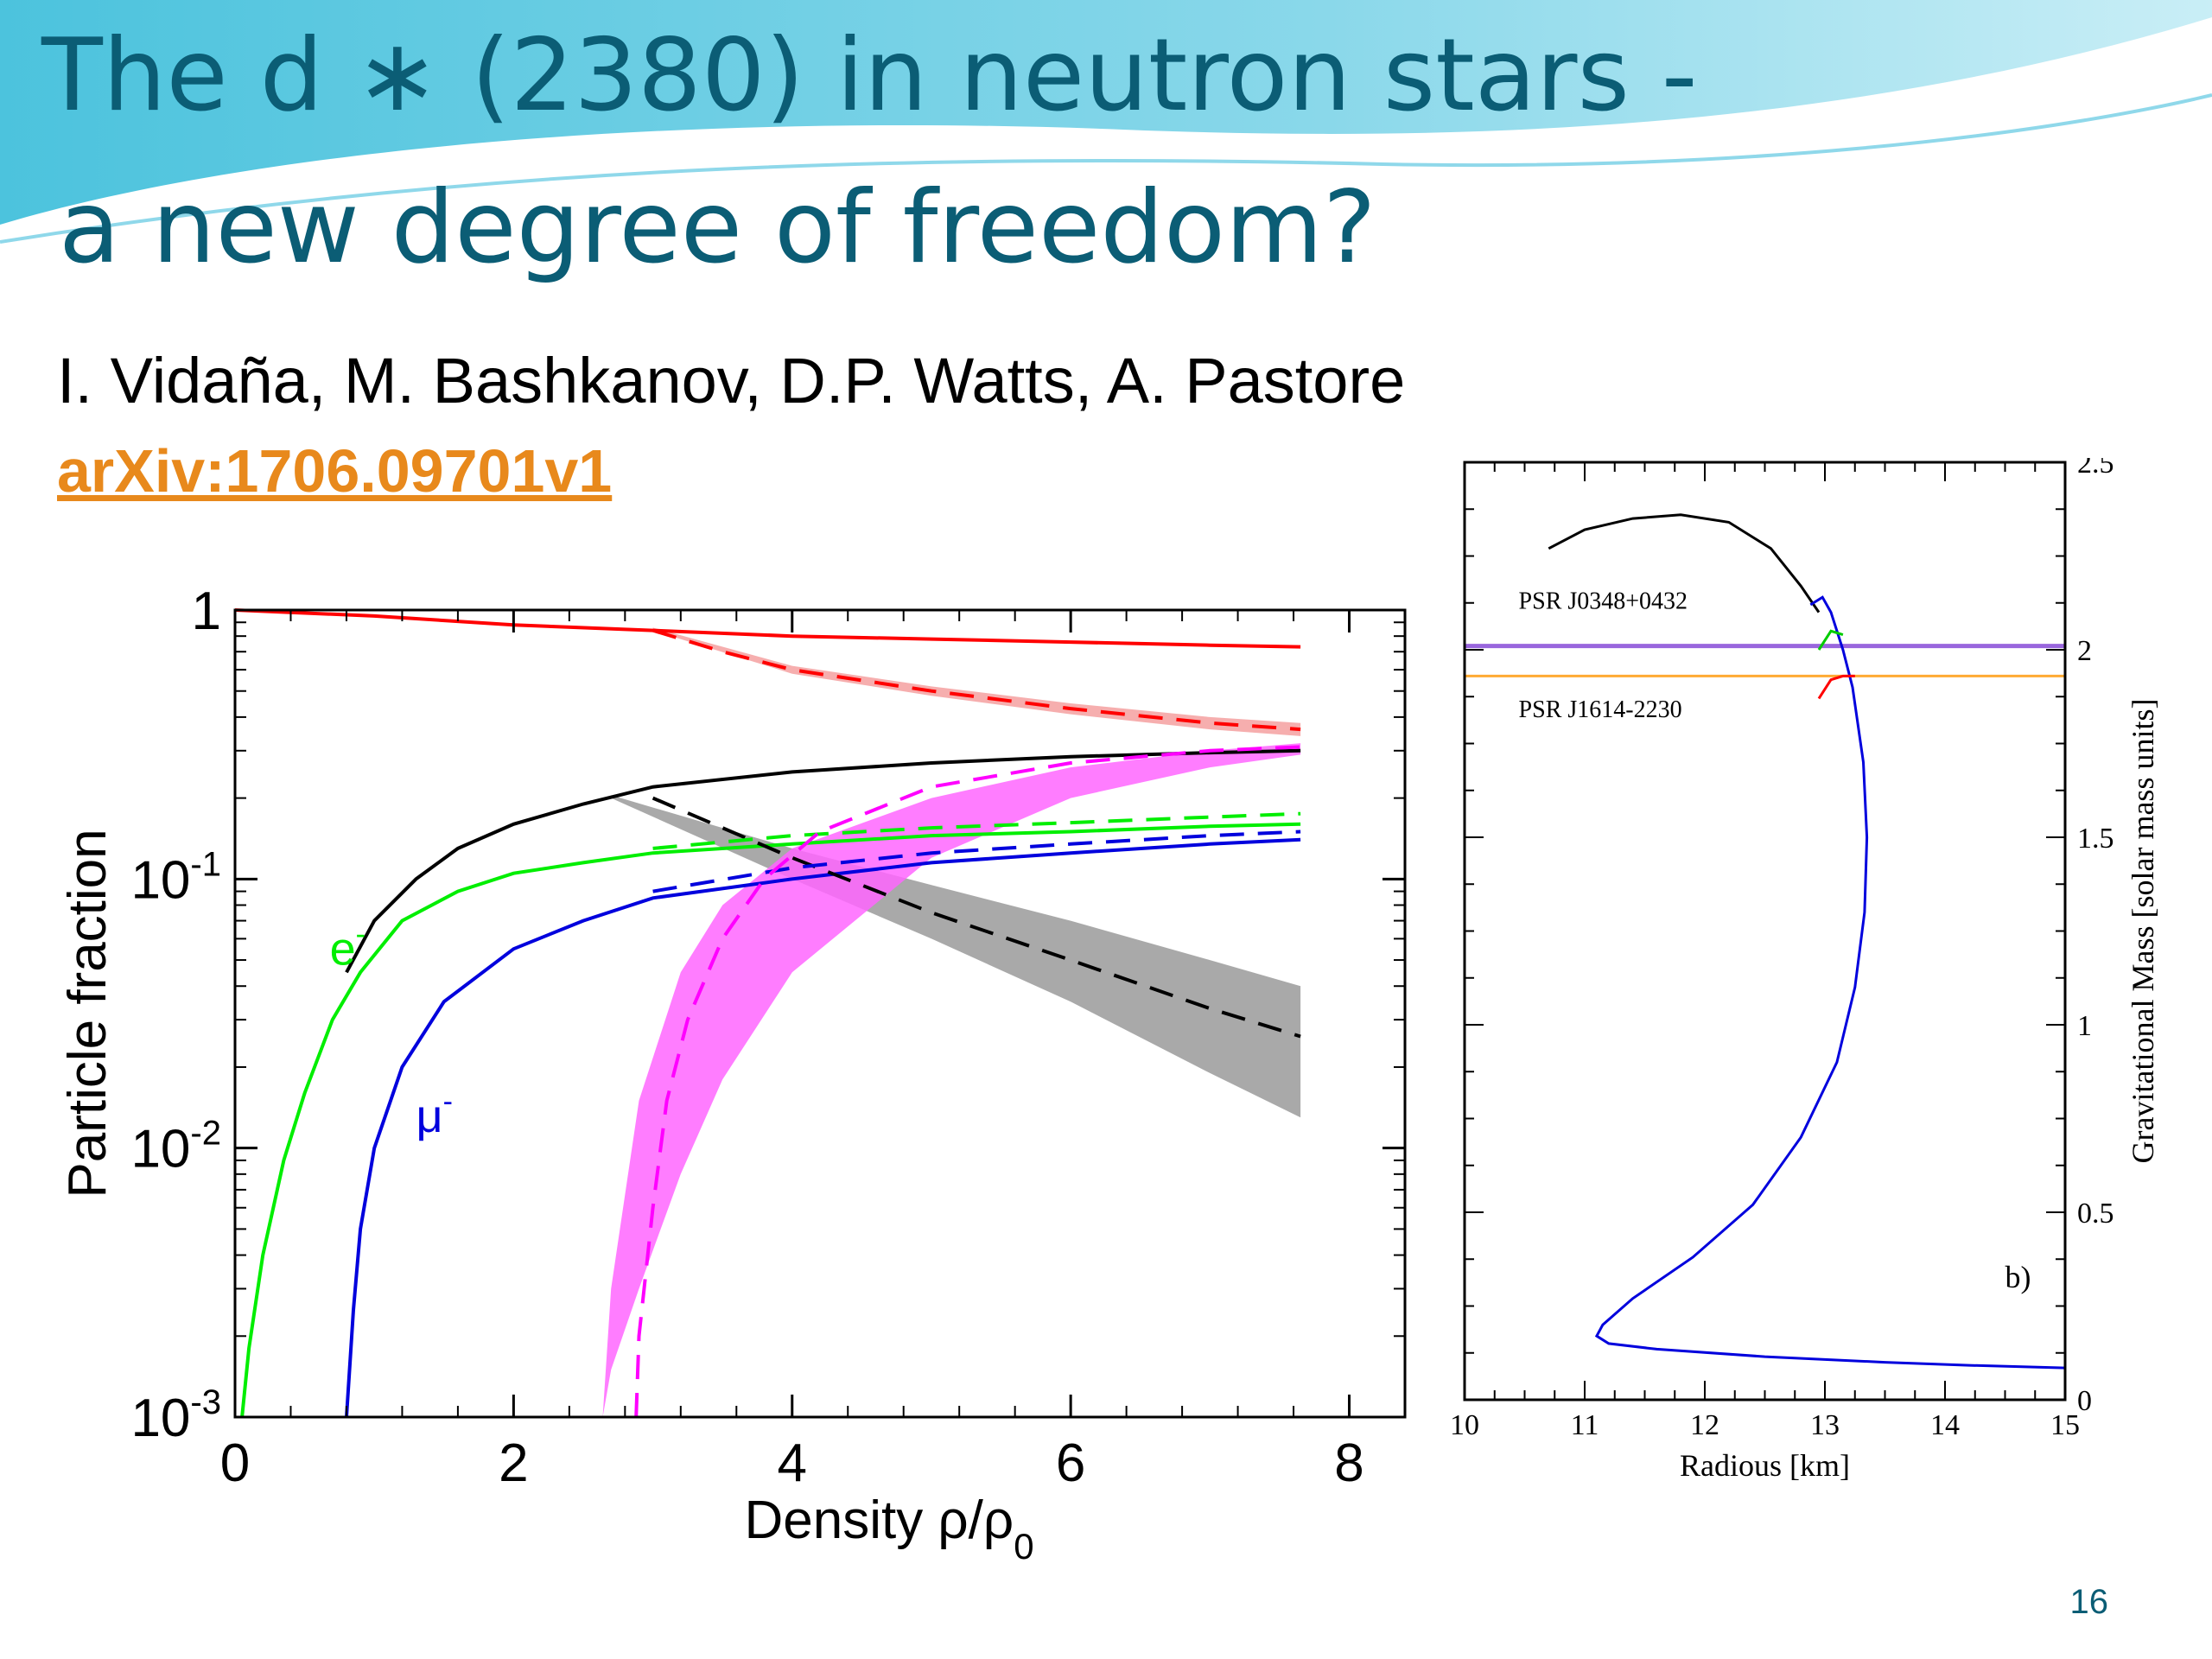 The height and width of the screenshot is (1659, 2212). What do you see at coordinates (976, 680) in the screenshot?
I see `series-line-n-d*-` at bounding box center [976, 680].